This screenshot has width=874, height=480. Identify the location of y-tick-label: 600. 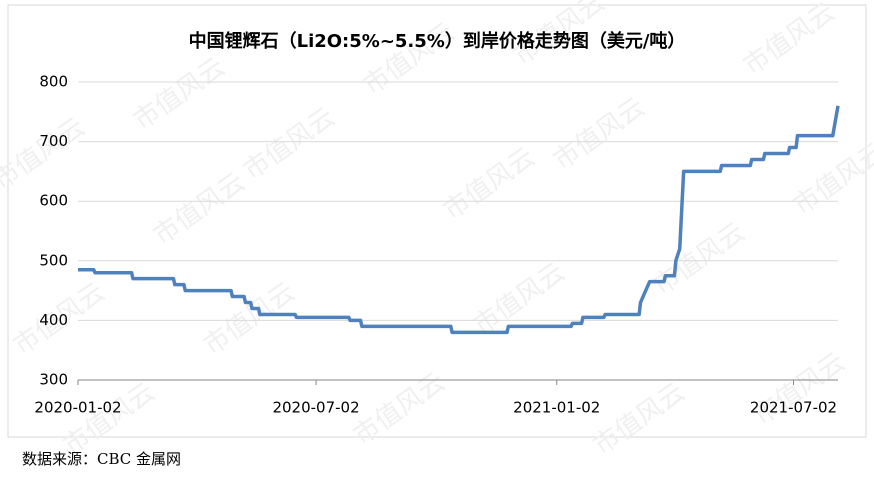
(53, 201).